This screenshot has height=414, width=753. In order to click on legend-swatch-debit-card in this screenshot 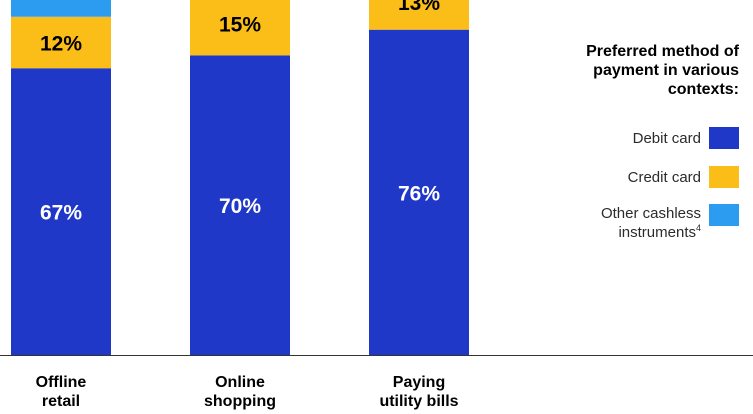, I will do `click(724, 138)`.